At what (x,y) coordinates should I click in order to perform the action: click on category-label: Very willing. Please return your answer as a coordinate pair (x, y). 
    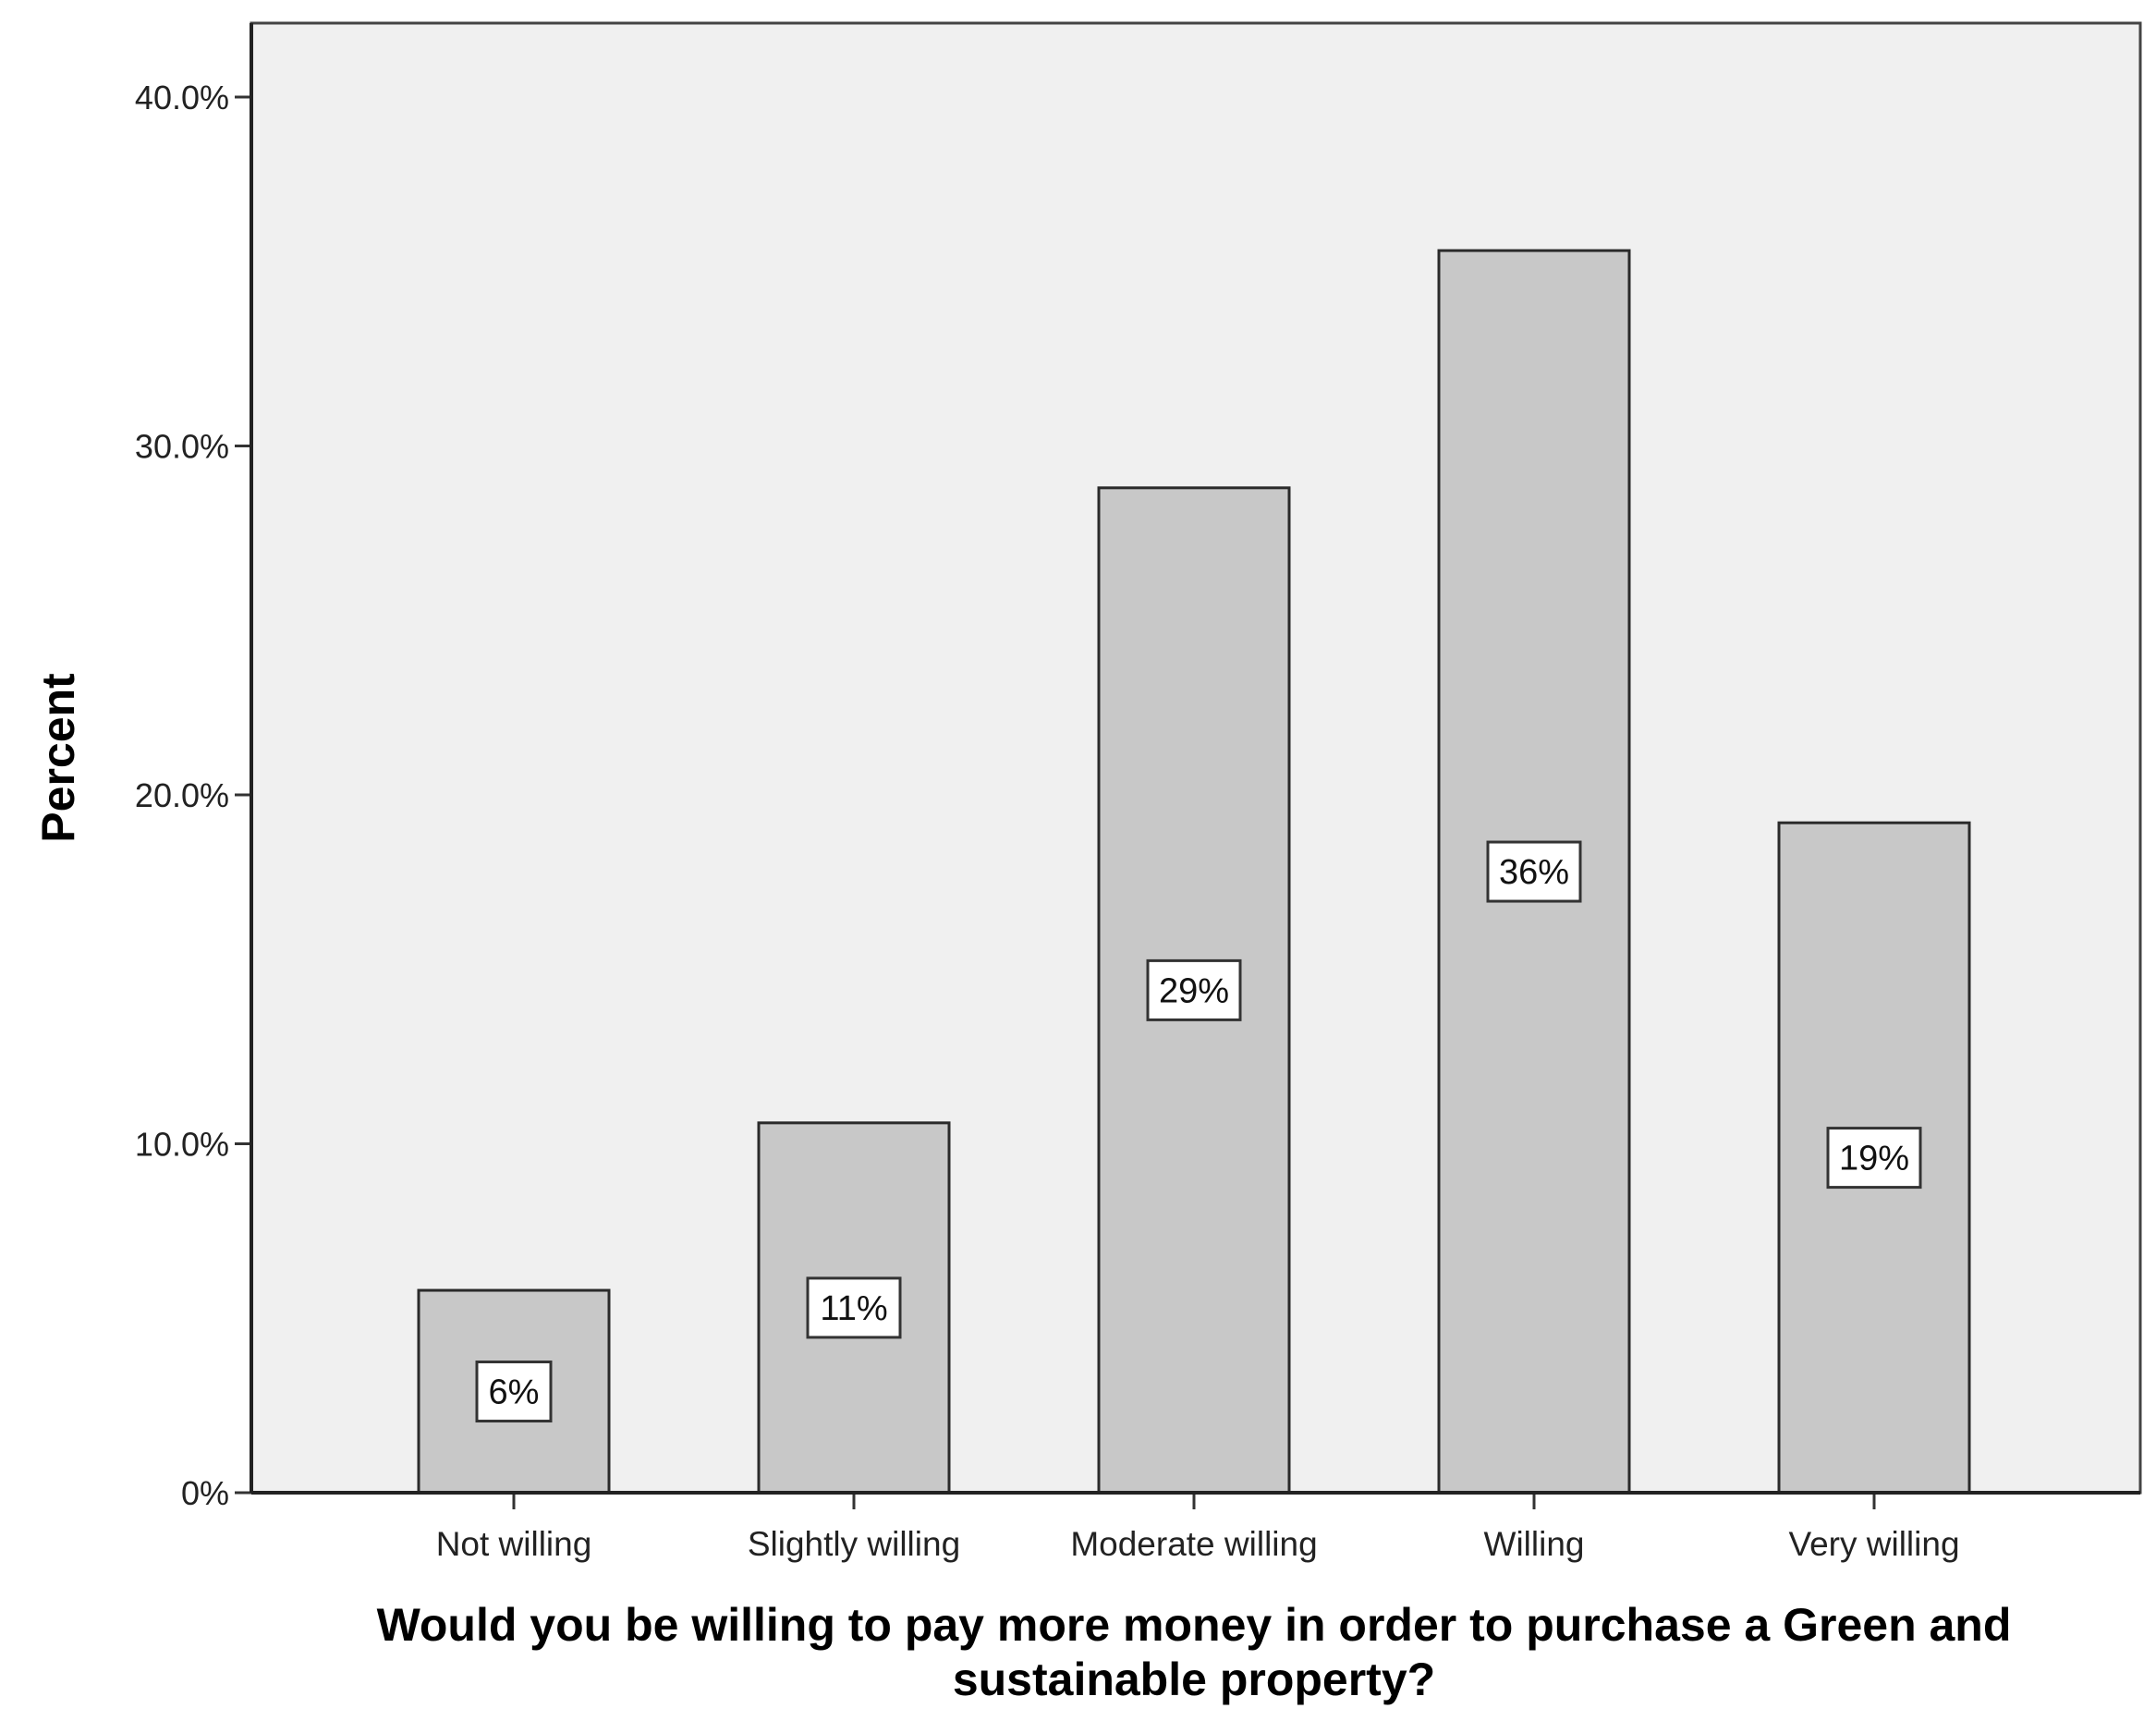
    Looking at the image, I should click on (1873, 1544).